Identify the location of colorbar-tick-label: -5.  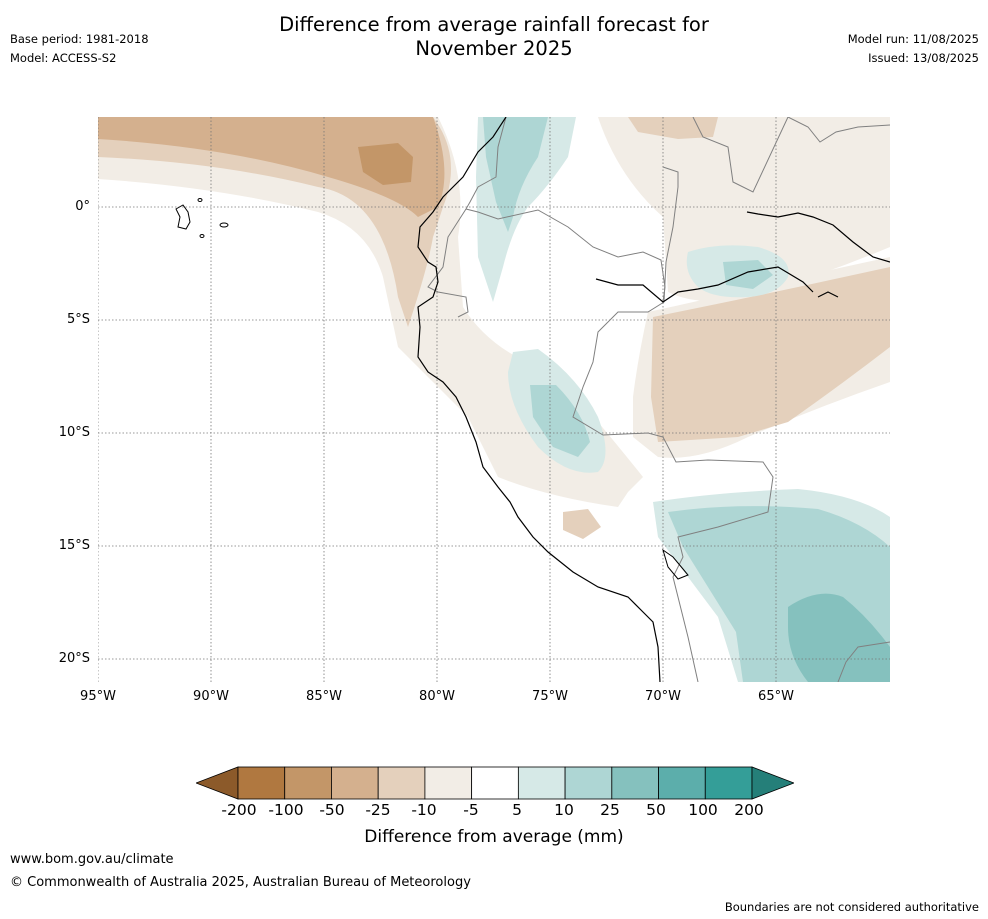
(471, 810).